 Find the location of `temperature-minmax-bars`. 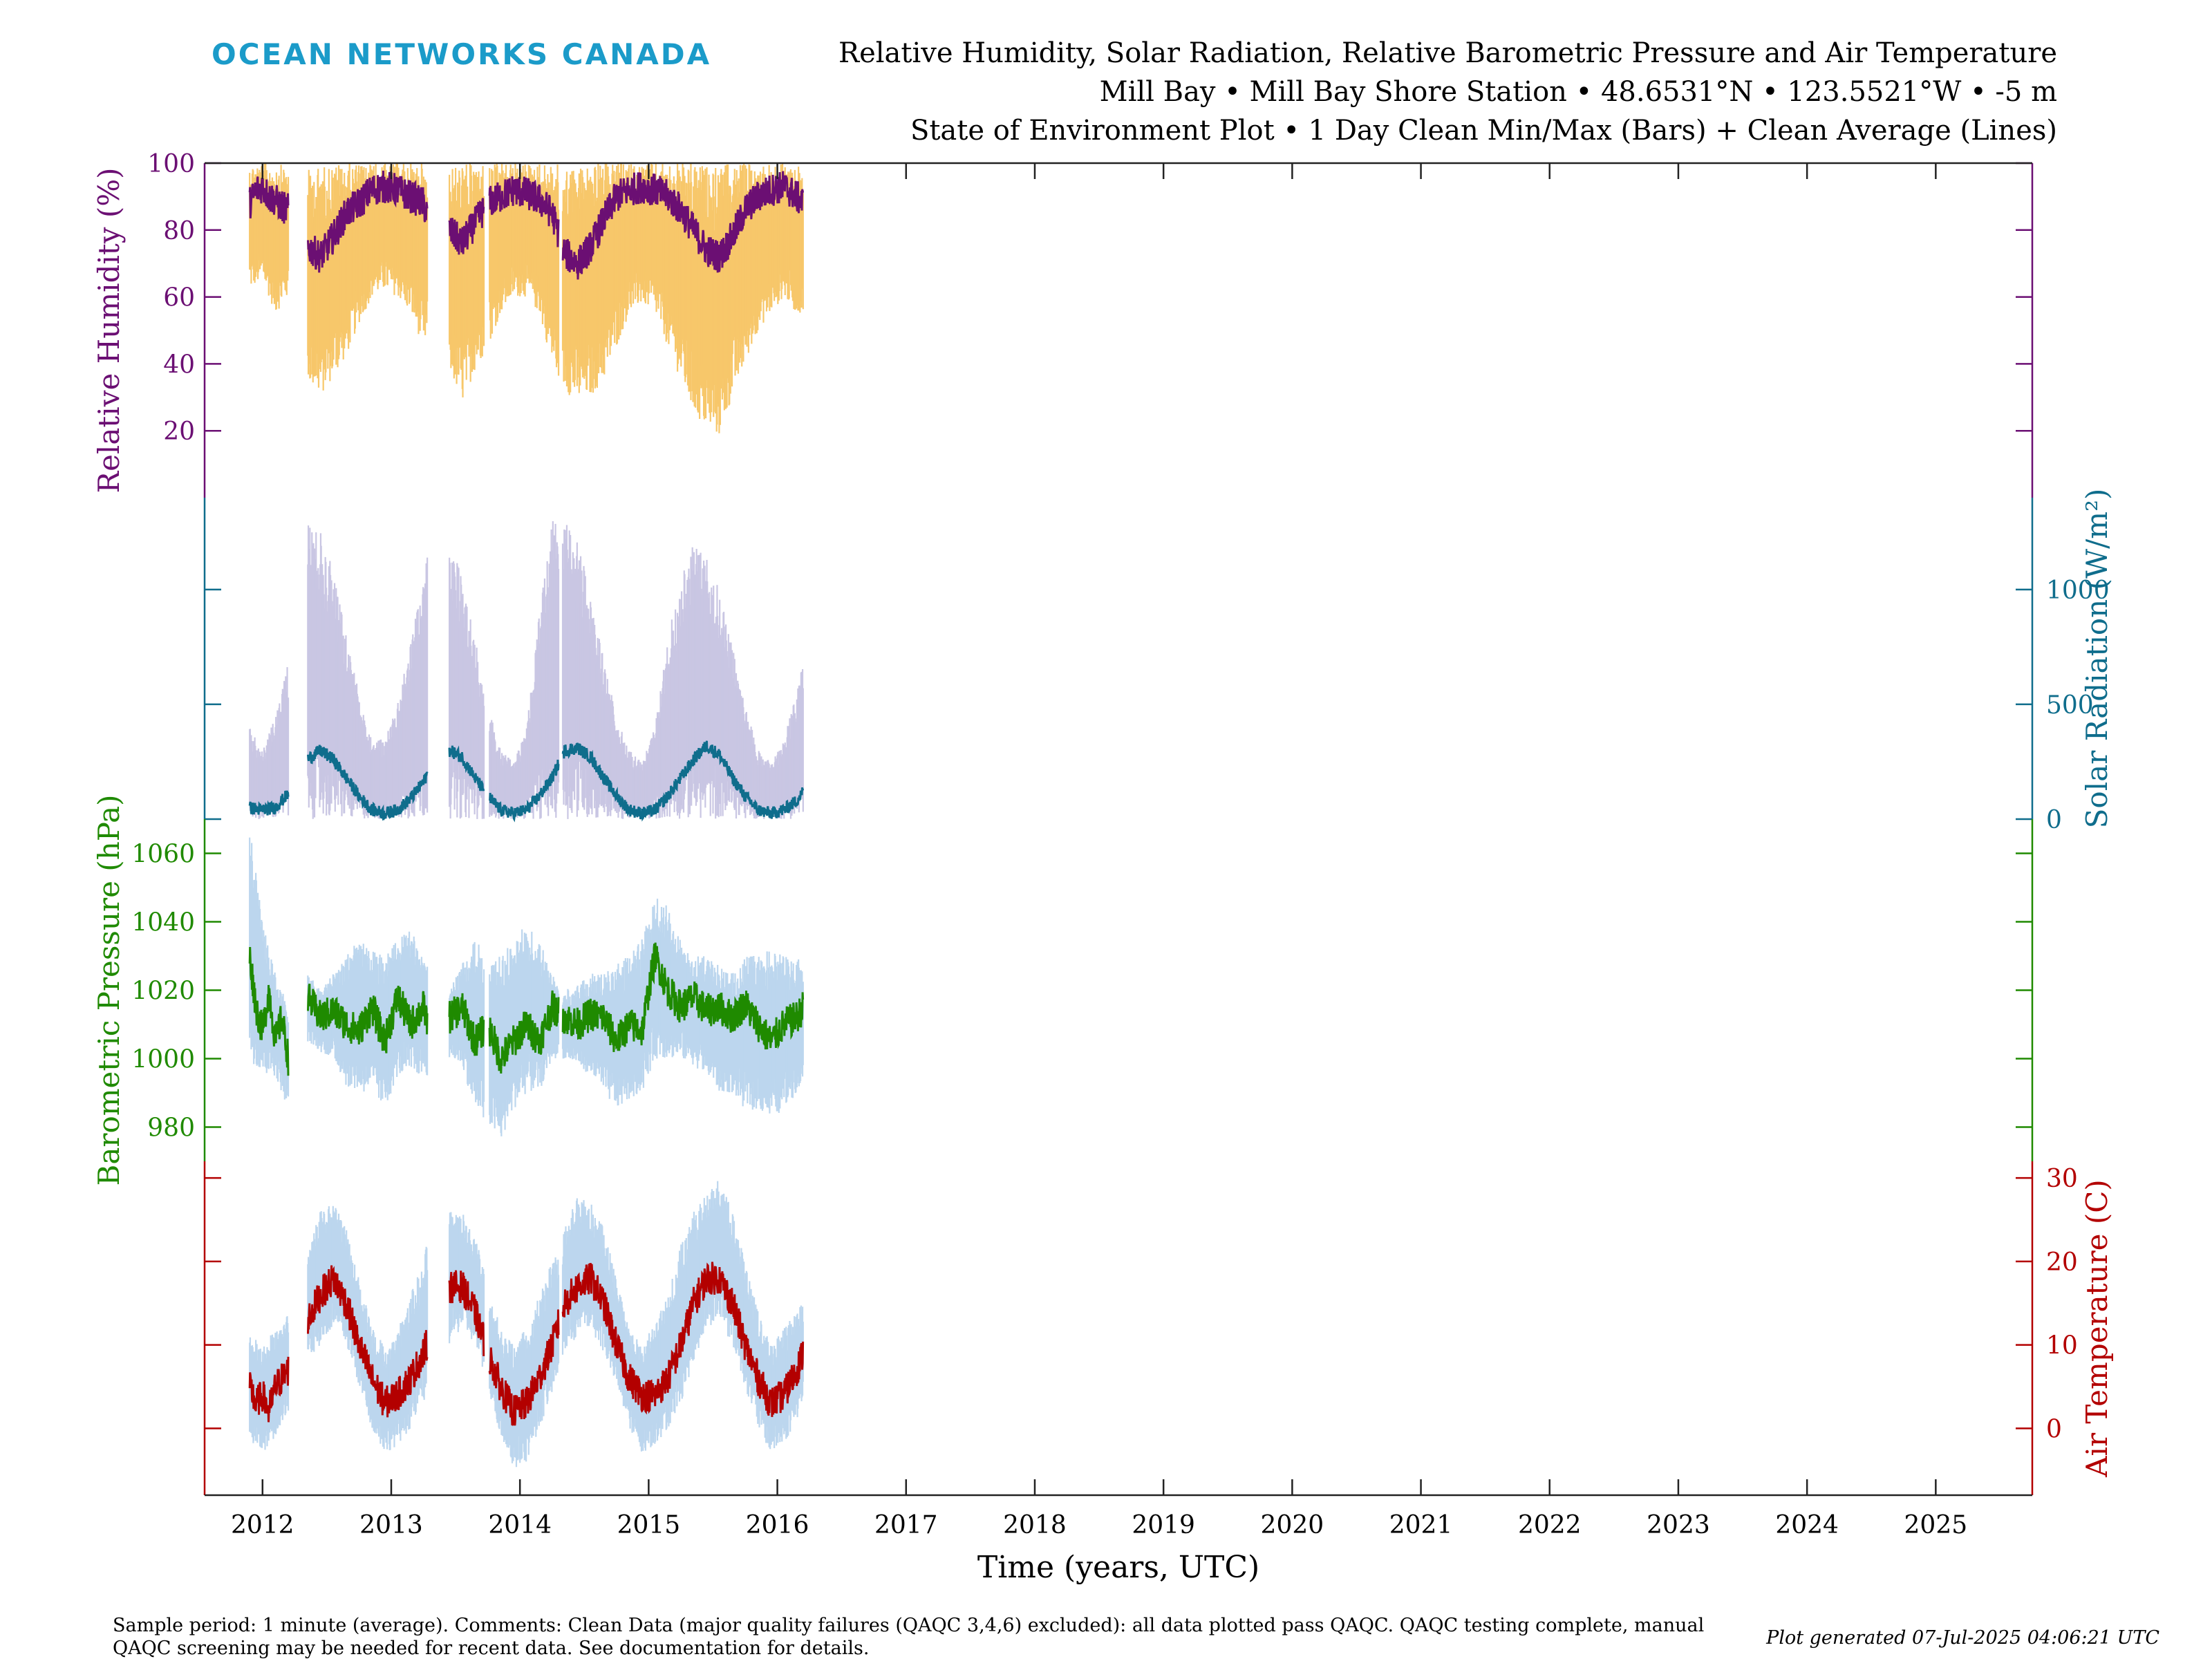

temperature-minmax-bars is located at coordinates (526, 1324).